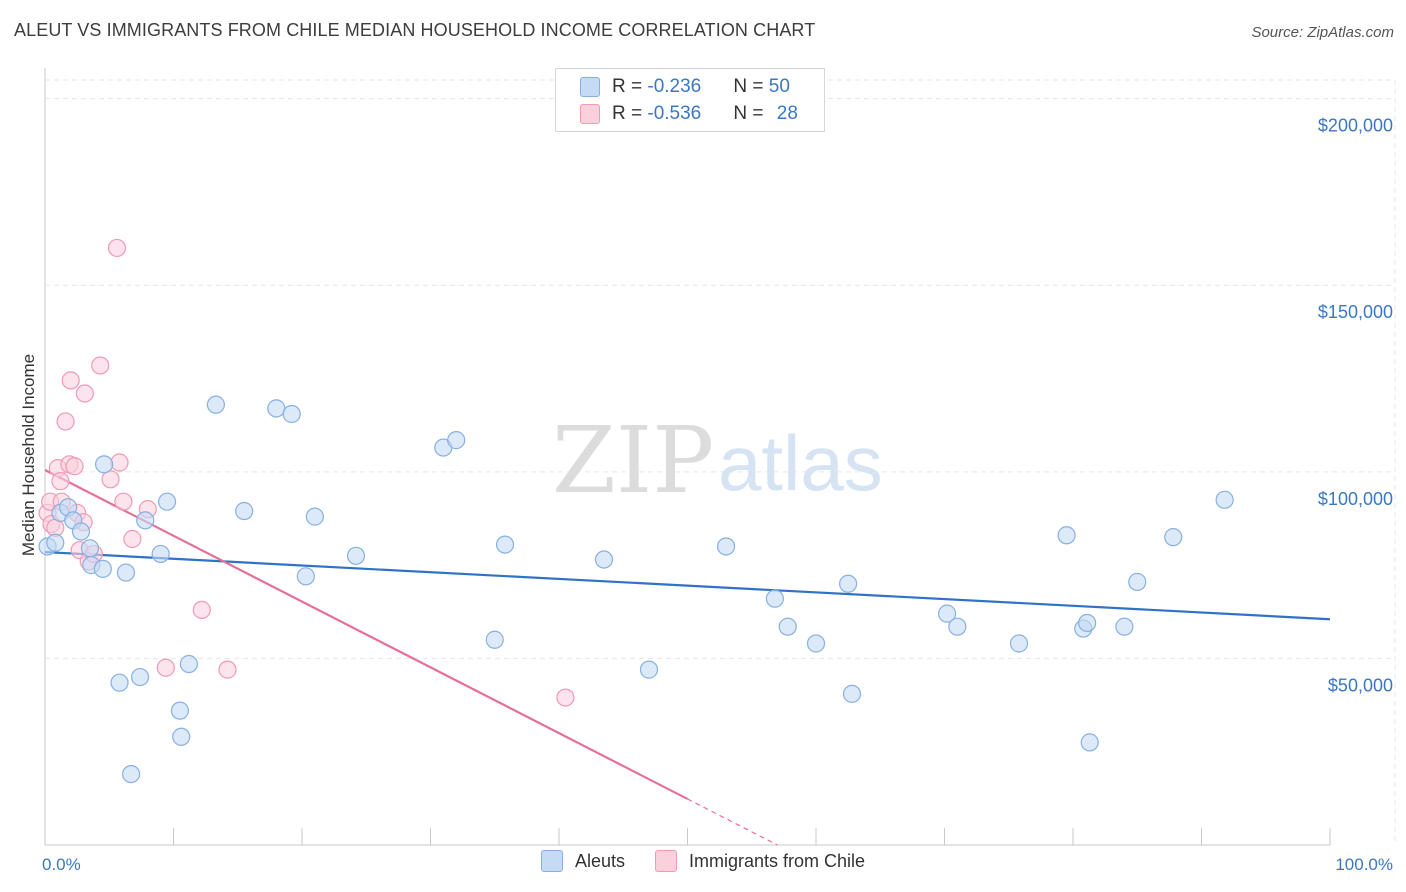  What do you see at coordinates (1360, 685) in the screenshot?
I see `y-tick-label: $50,000` at bounding box center [1360, 685].